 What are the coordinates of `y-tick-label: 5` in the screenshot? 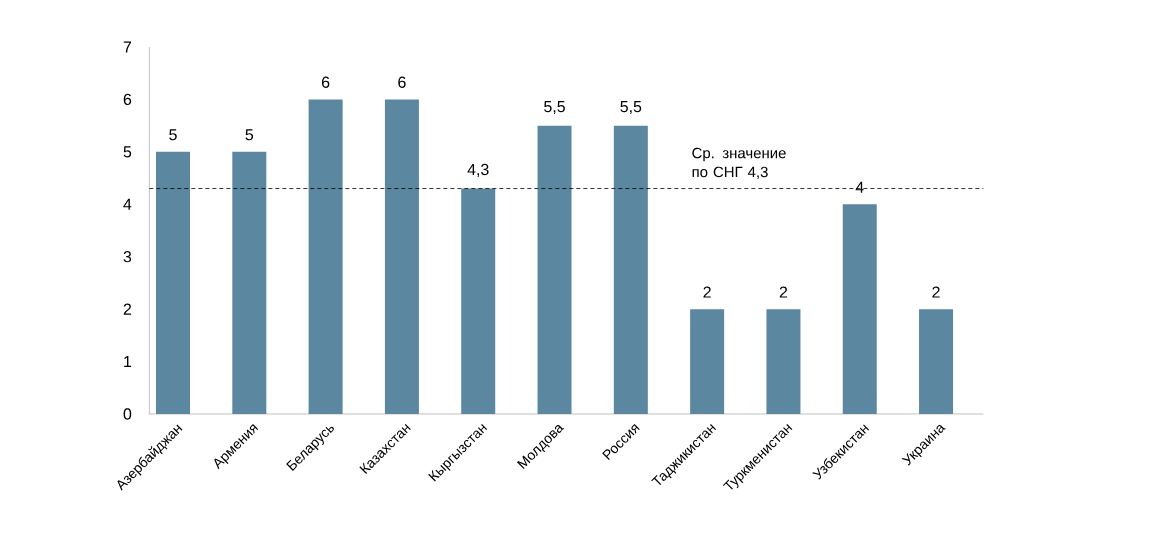 It's located at (127, 152).